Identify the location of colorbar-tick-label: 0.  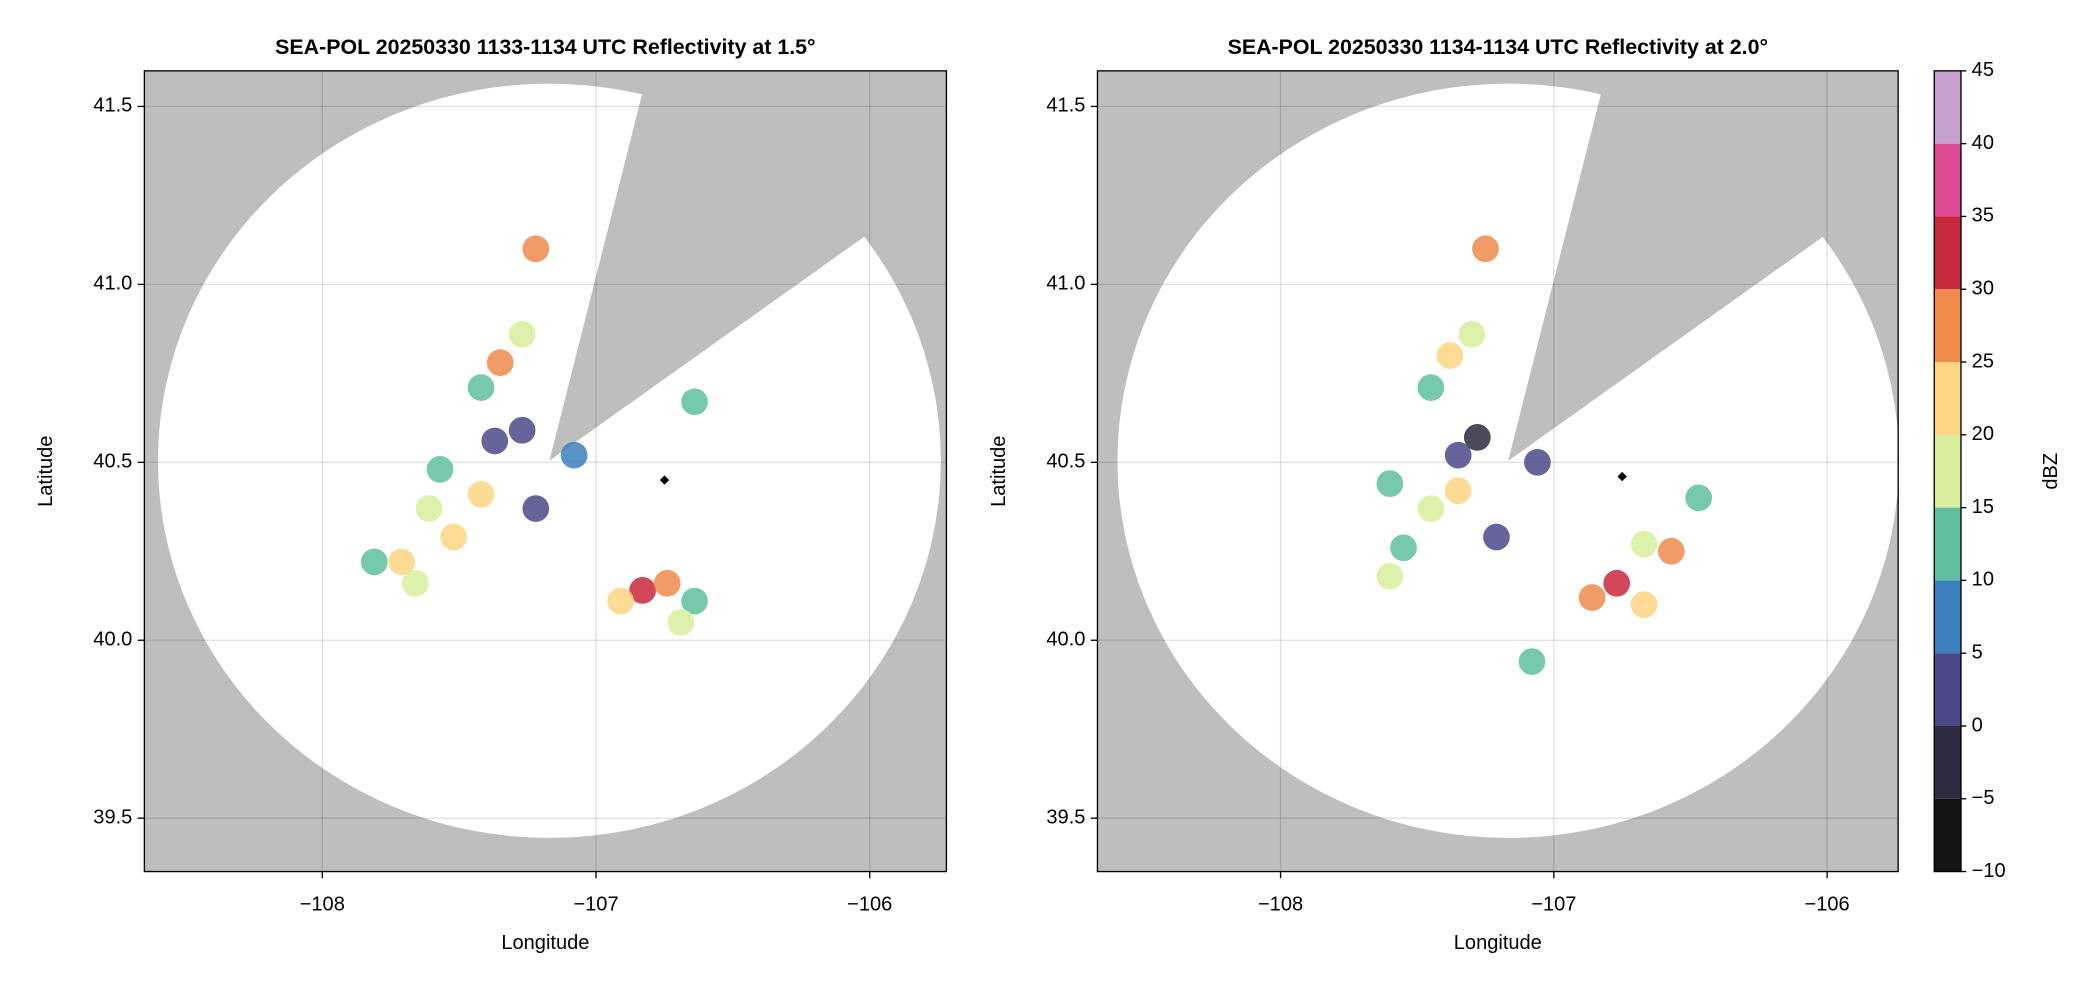
(1977, 725).